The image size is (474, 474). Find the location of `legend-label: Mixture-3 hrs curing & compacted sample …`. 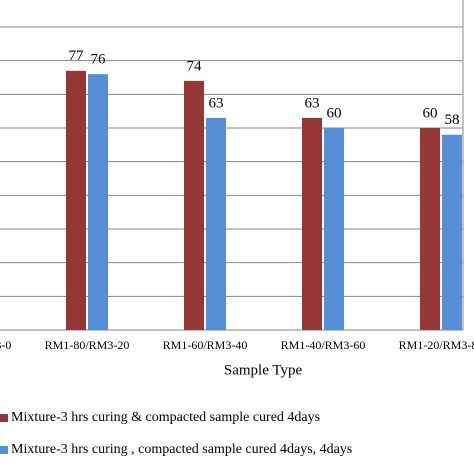

legend-label: Mixture-3 hrs curing & compacted sample … is located at coordinates (165, 417).